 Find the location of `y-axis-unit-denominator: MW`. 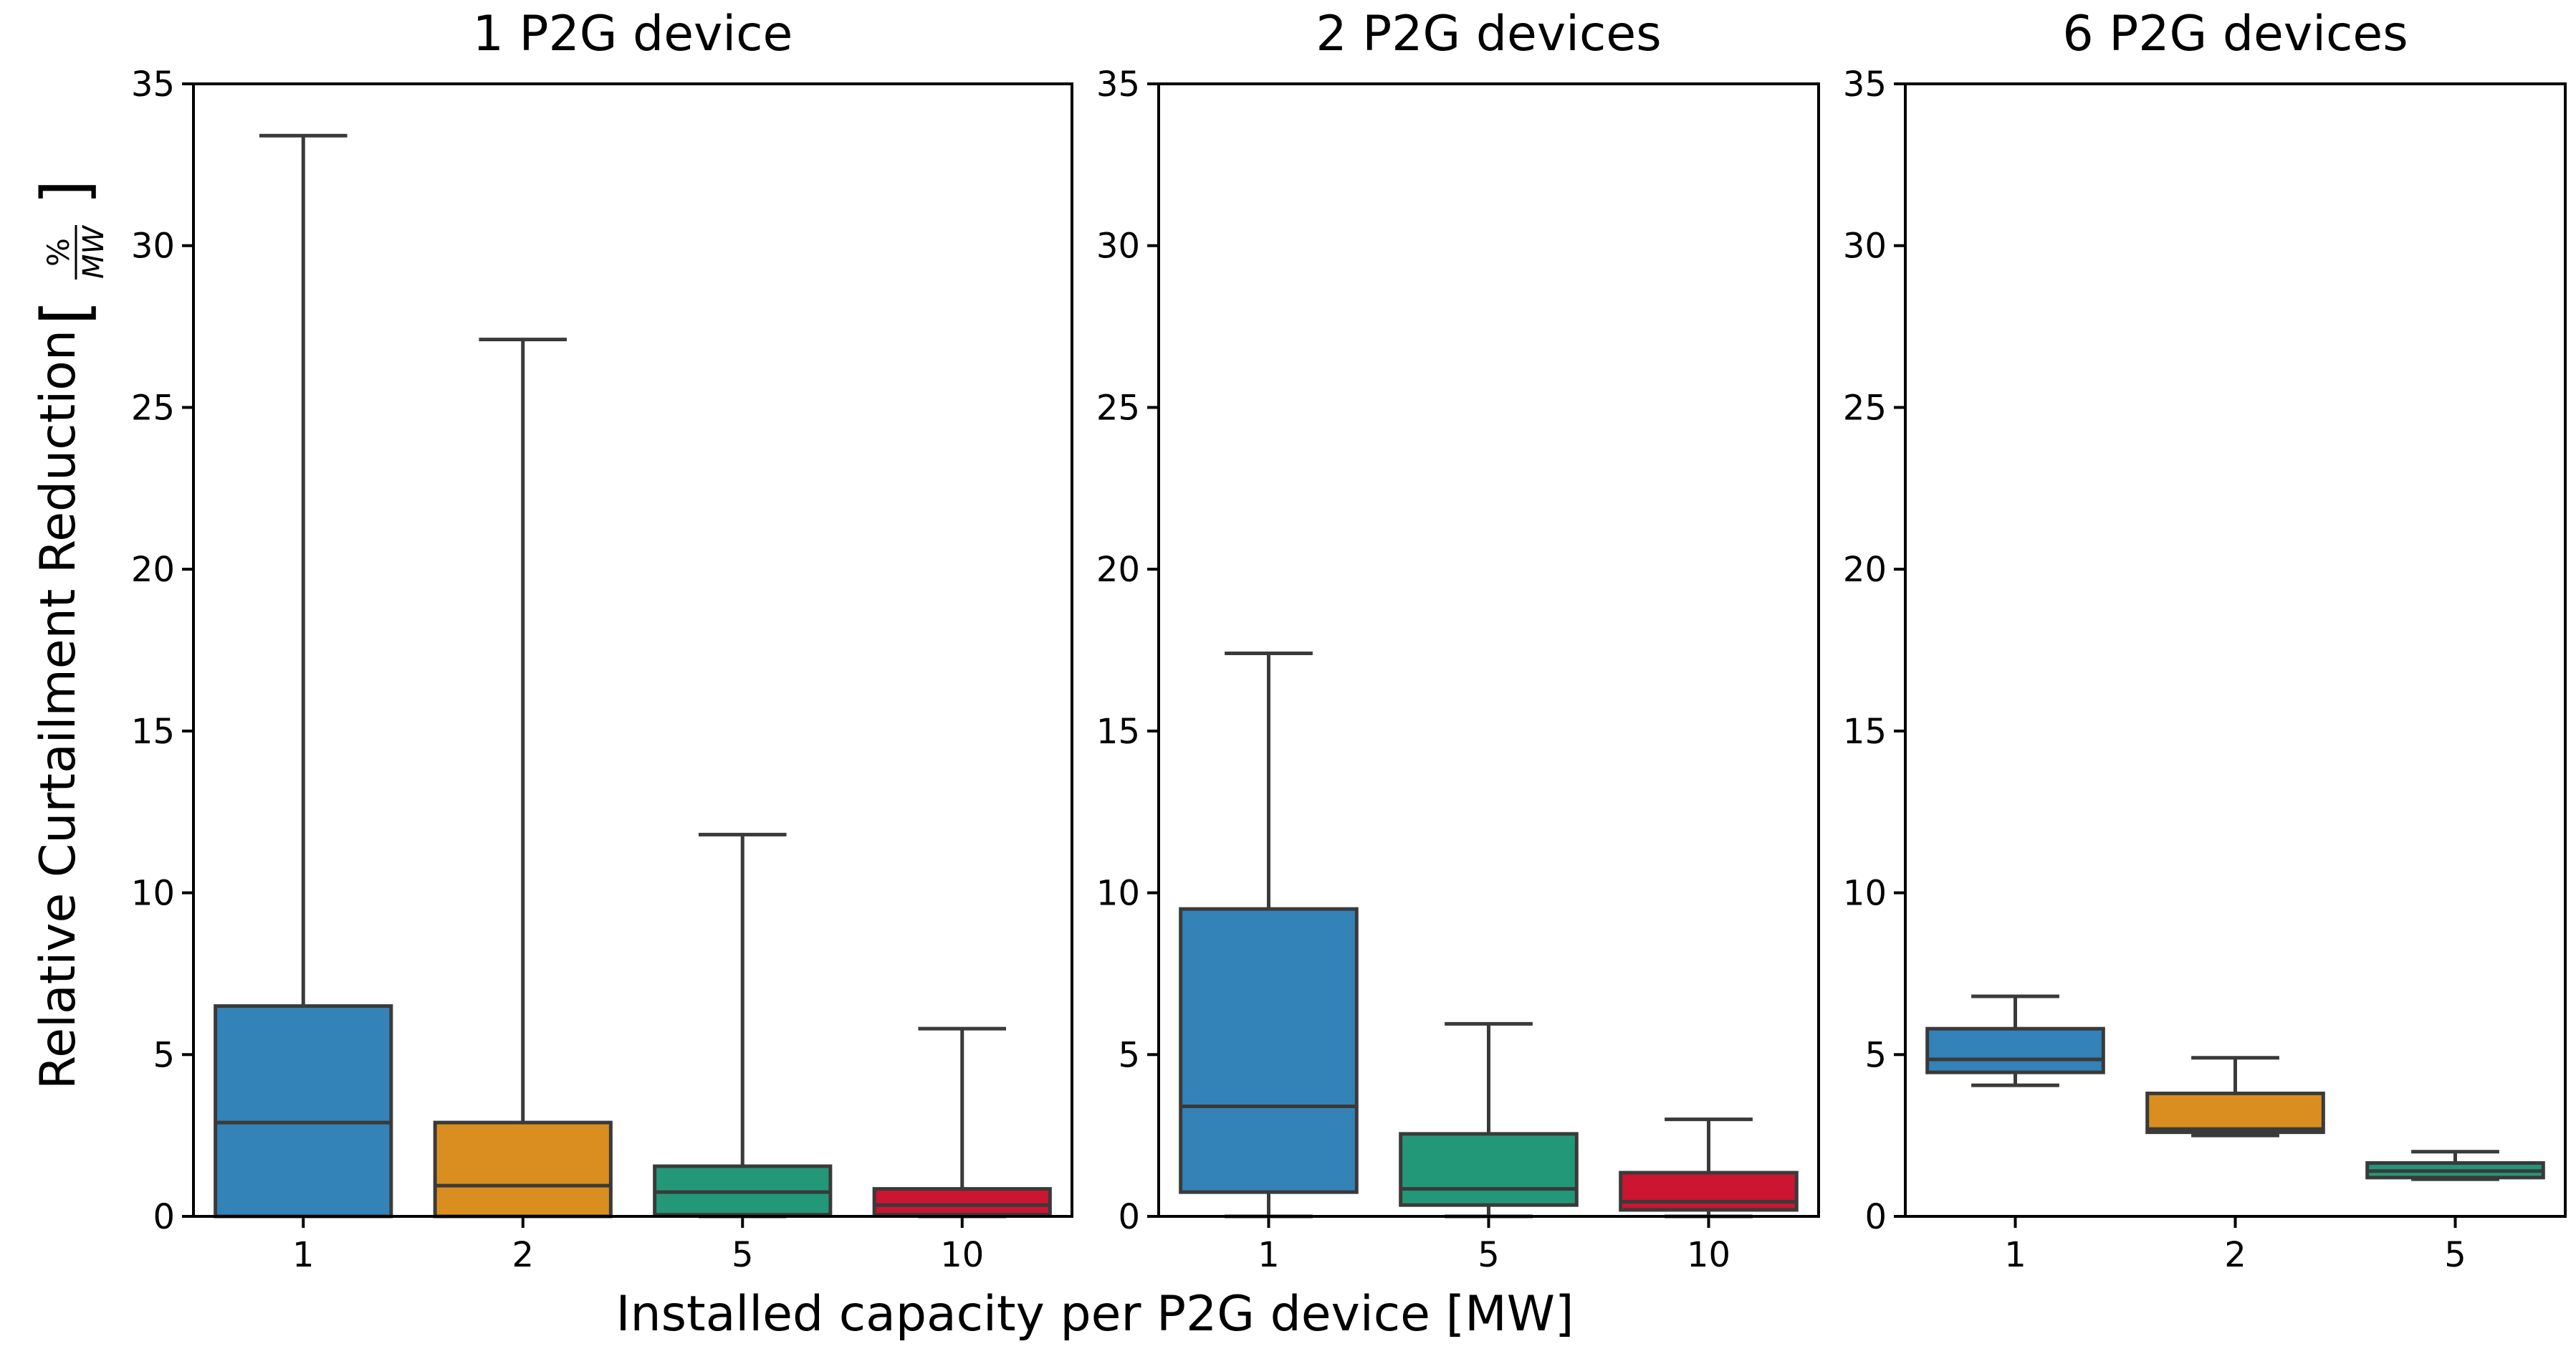

y-axis-unit-denominator: MW is located at coordinates (94, 253).